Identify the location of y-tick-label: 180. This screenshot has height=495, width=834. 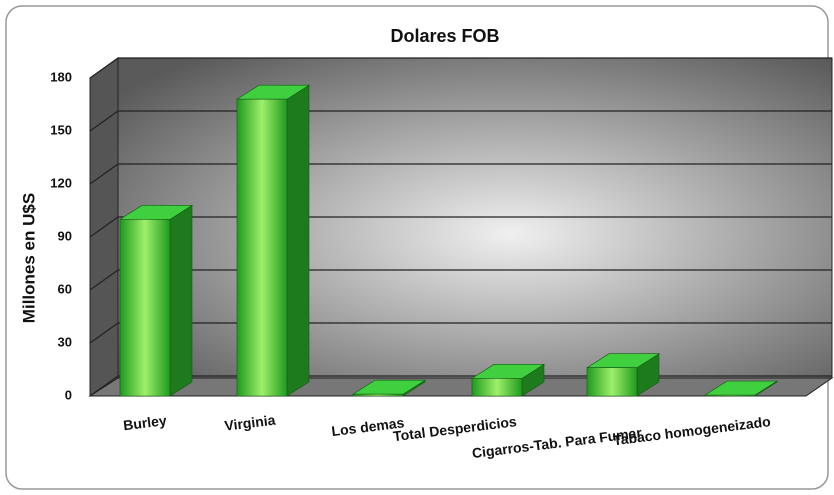
(61, 76).